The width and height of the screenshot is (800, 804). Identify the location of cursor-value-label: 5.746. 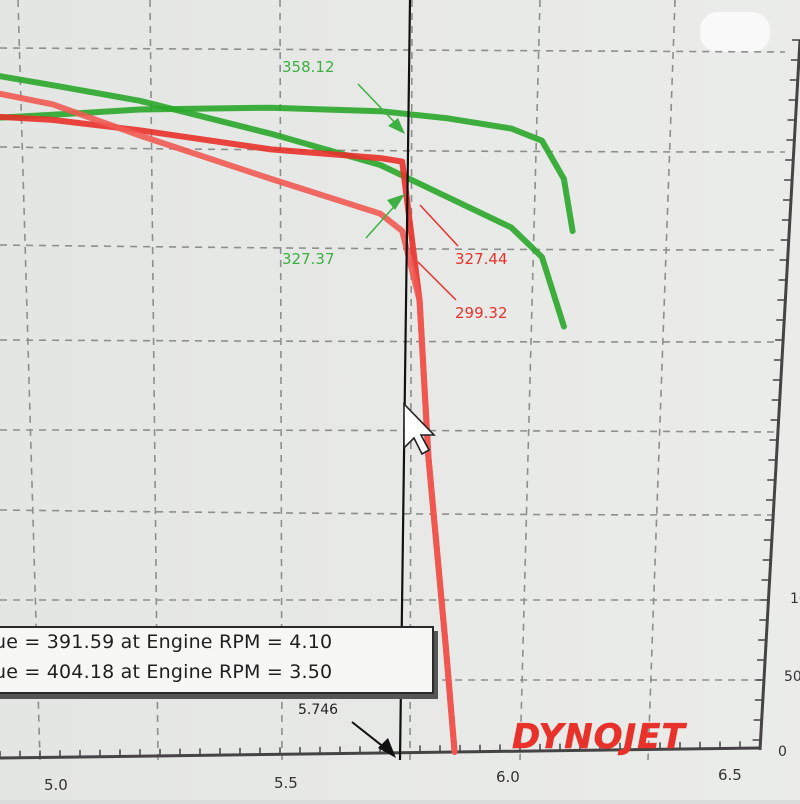
(318, 710).